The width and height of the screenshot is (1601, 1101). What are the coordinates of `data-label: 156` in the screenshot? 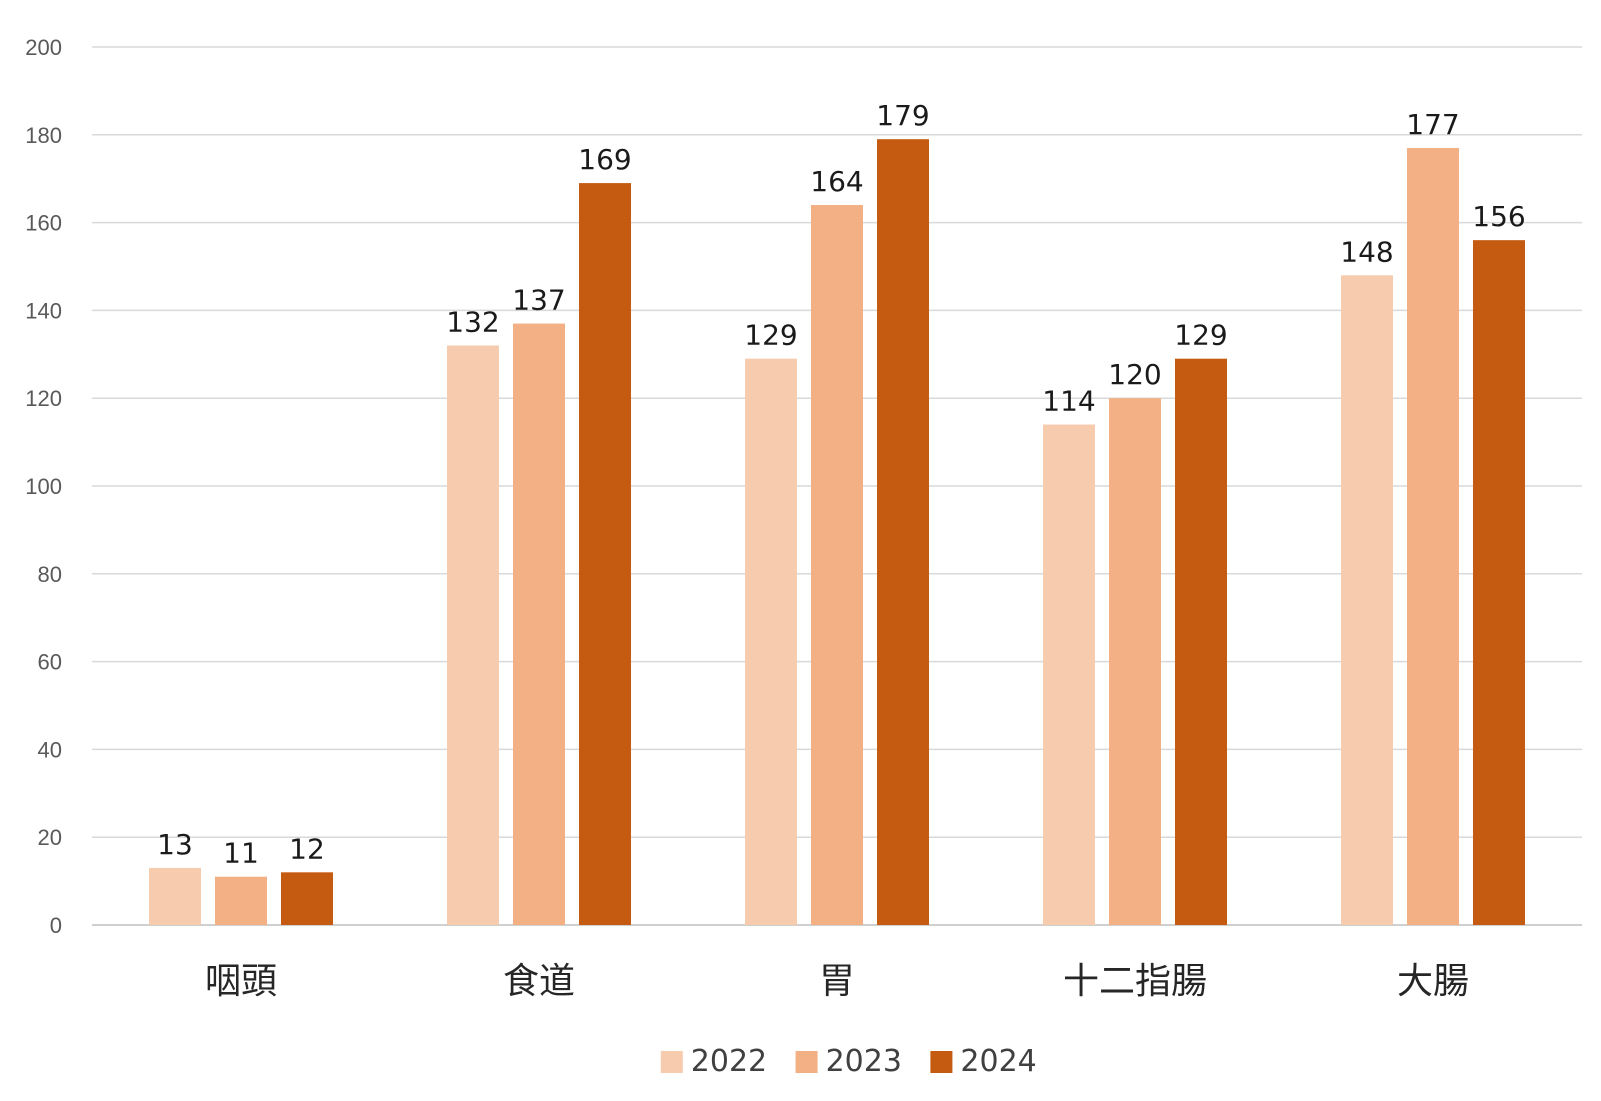 It's located at (1498, 216).